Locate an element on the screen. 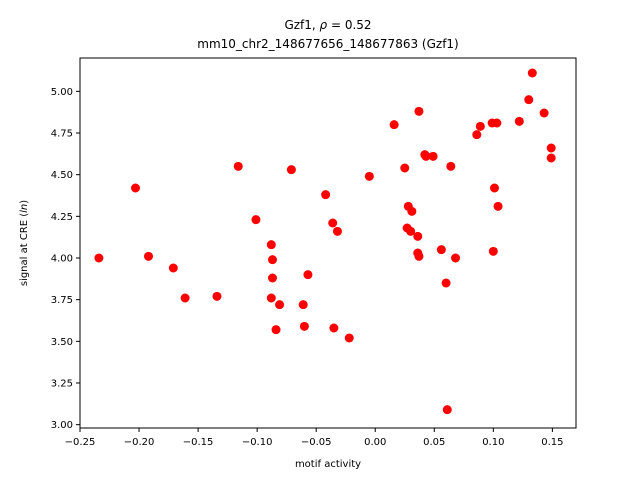  x-tick-label: 0.05 is located at coordinates (434, 442).